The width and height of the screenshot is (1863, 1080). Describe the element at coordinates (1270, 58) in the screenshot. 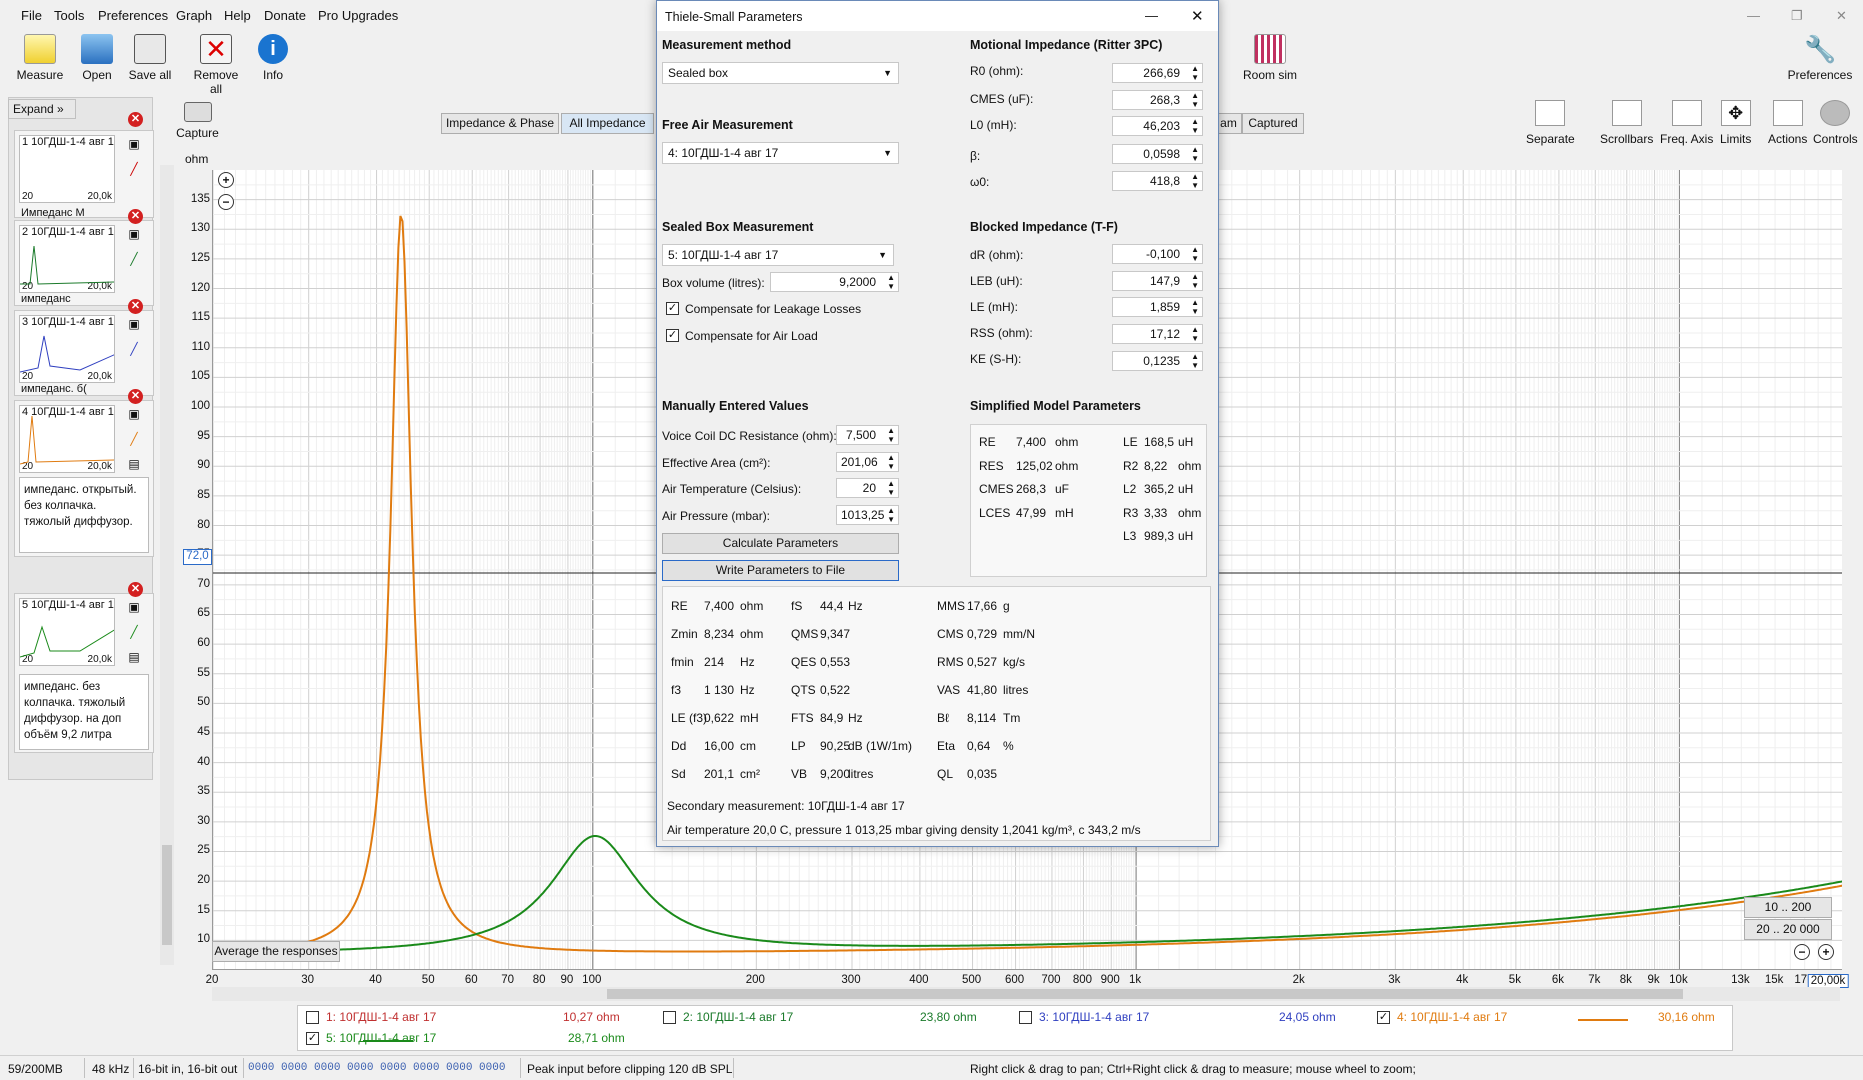

I see `room-sim-button: Room sim` at that location.